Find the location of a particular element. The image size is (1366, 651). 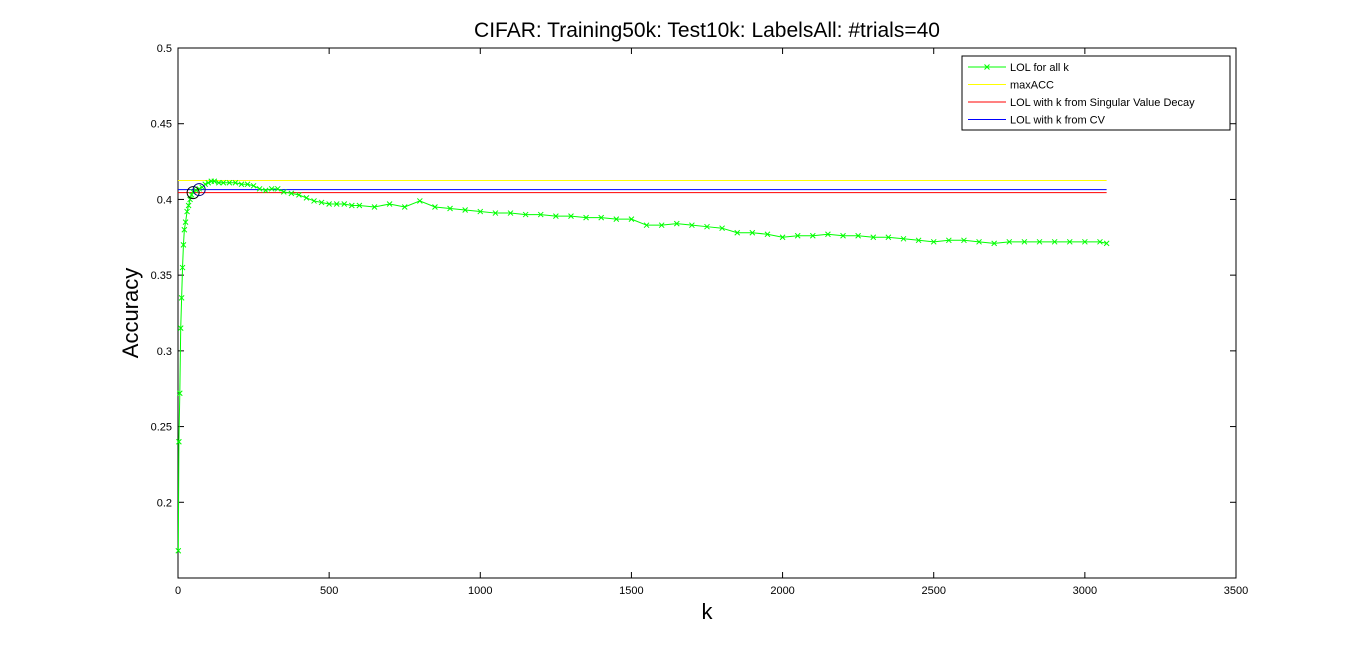

legend-label: LOL with k from CV is located at coordinates (1058, 121).